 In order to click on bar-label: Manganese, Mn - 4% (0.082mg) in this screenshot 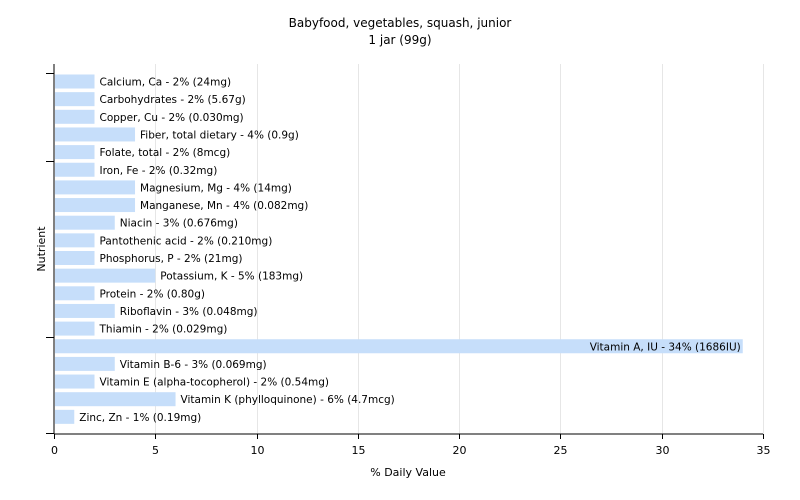, I will do `click(224, 206)`.